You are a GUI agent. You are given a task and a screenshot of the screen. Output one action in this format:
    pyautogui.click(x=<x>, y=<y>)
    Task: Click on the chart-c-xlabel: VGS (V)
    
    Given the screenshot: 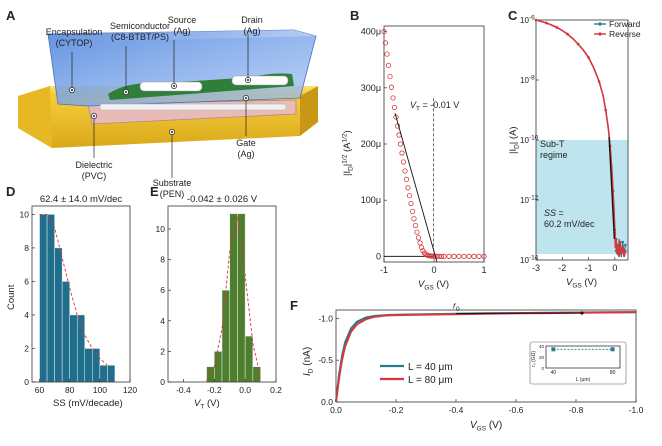 What is the action you would take?
    pyautogui.click(x=581, y=283)
    